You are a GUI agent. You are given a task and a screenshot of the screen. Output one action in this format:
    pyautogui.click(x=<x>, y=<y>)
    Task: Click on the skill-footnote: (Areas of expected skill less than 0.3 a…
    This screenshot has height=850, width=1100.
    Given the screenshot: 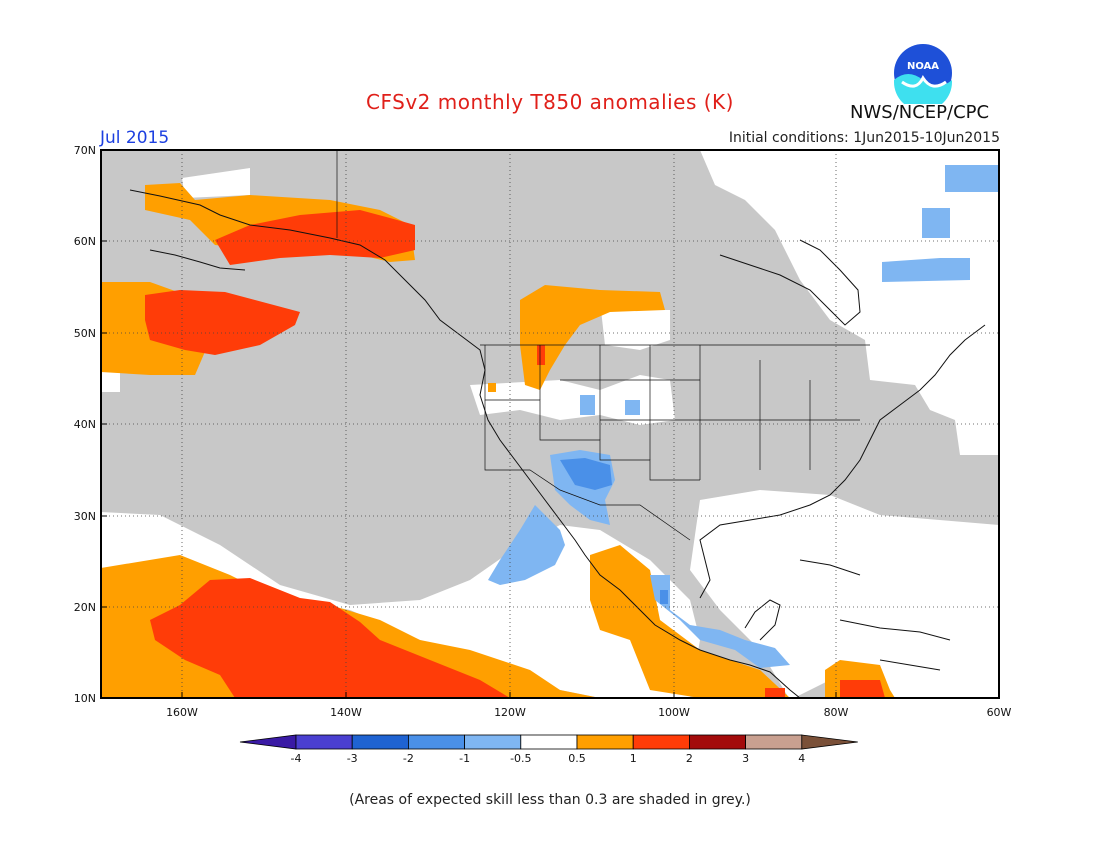 What is the action you would take?
    pyautogui.click(x=550, y=800)
    